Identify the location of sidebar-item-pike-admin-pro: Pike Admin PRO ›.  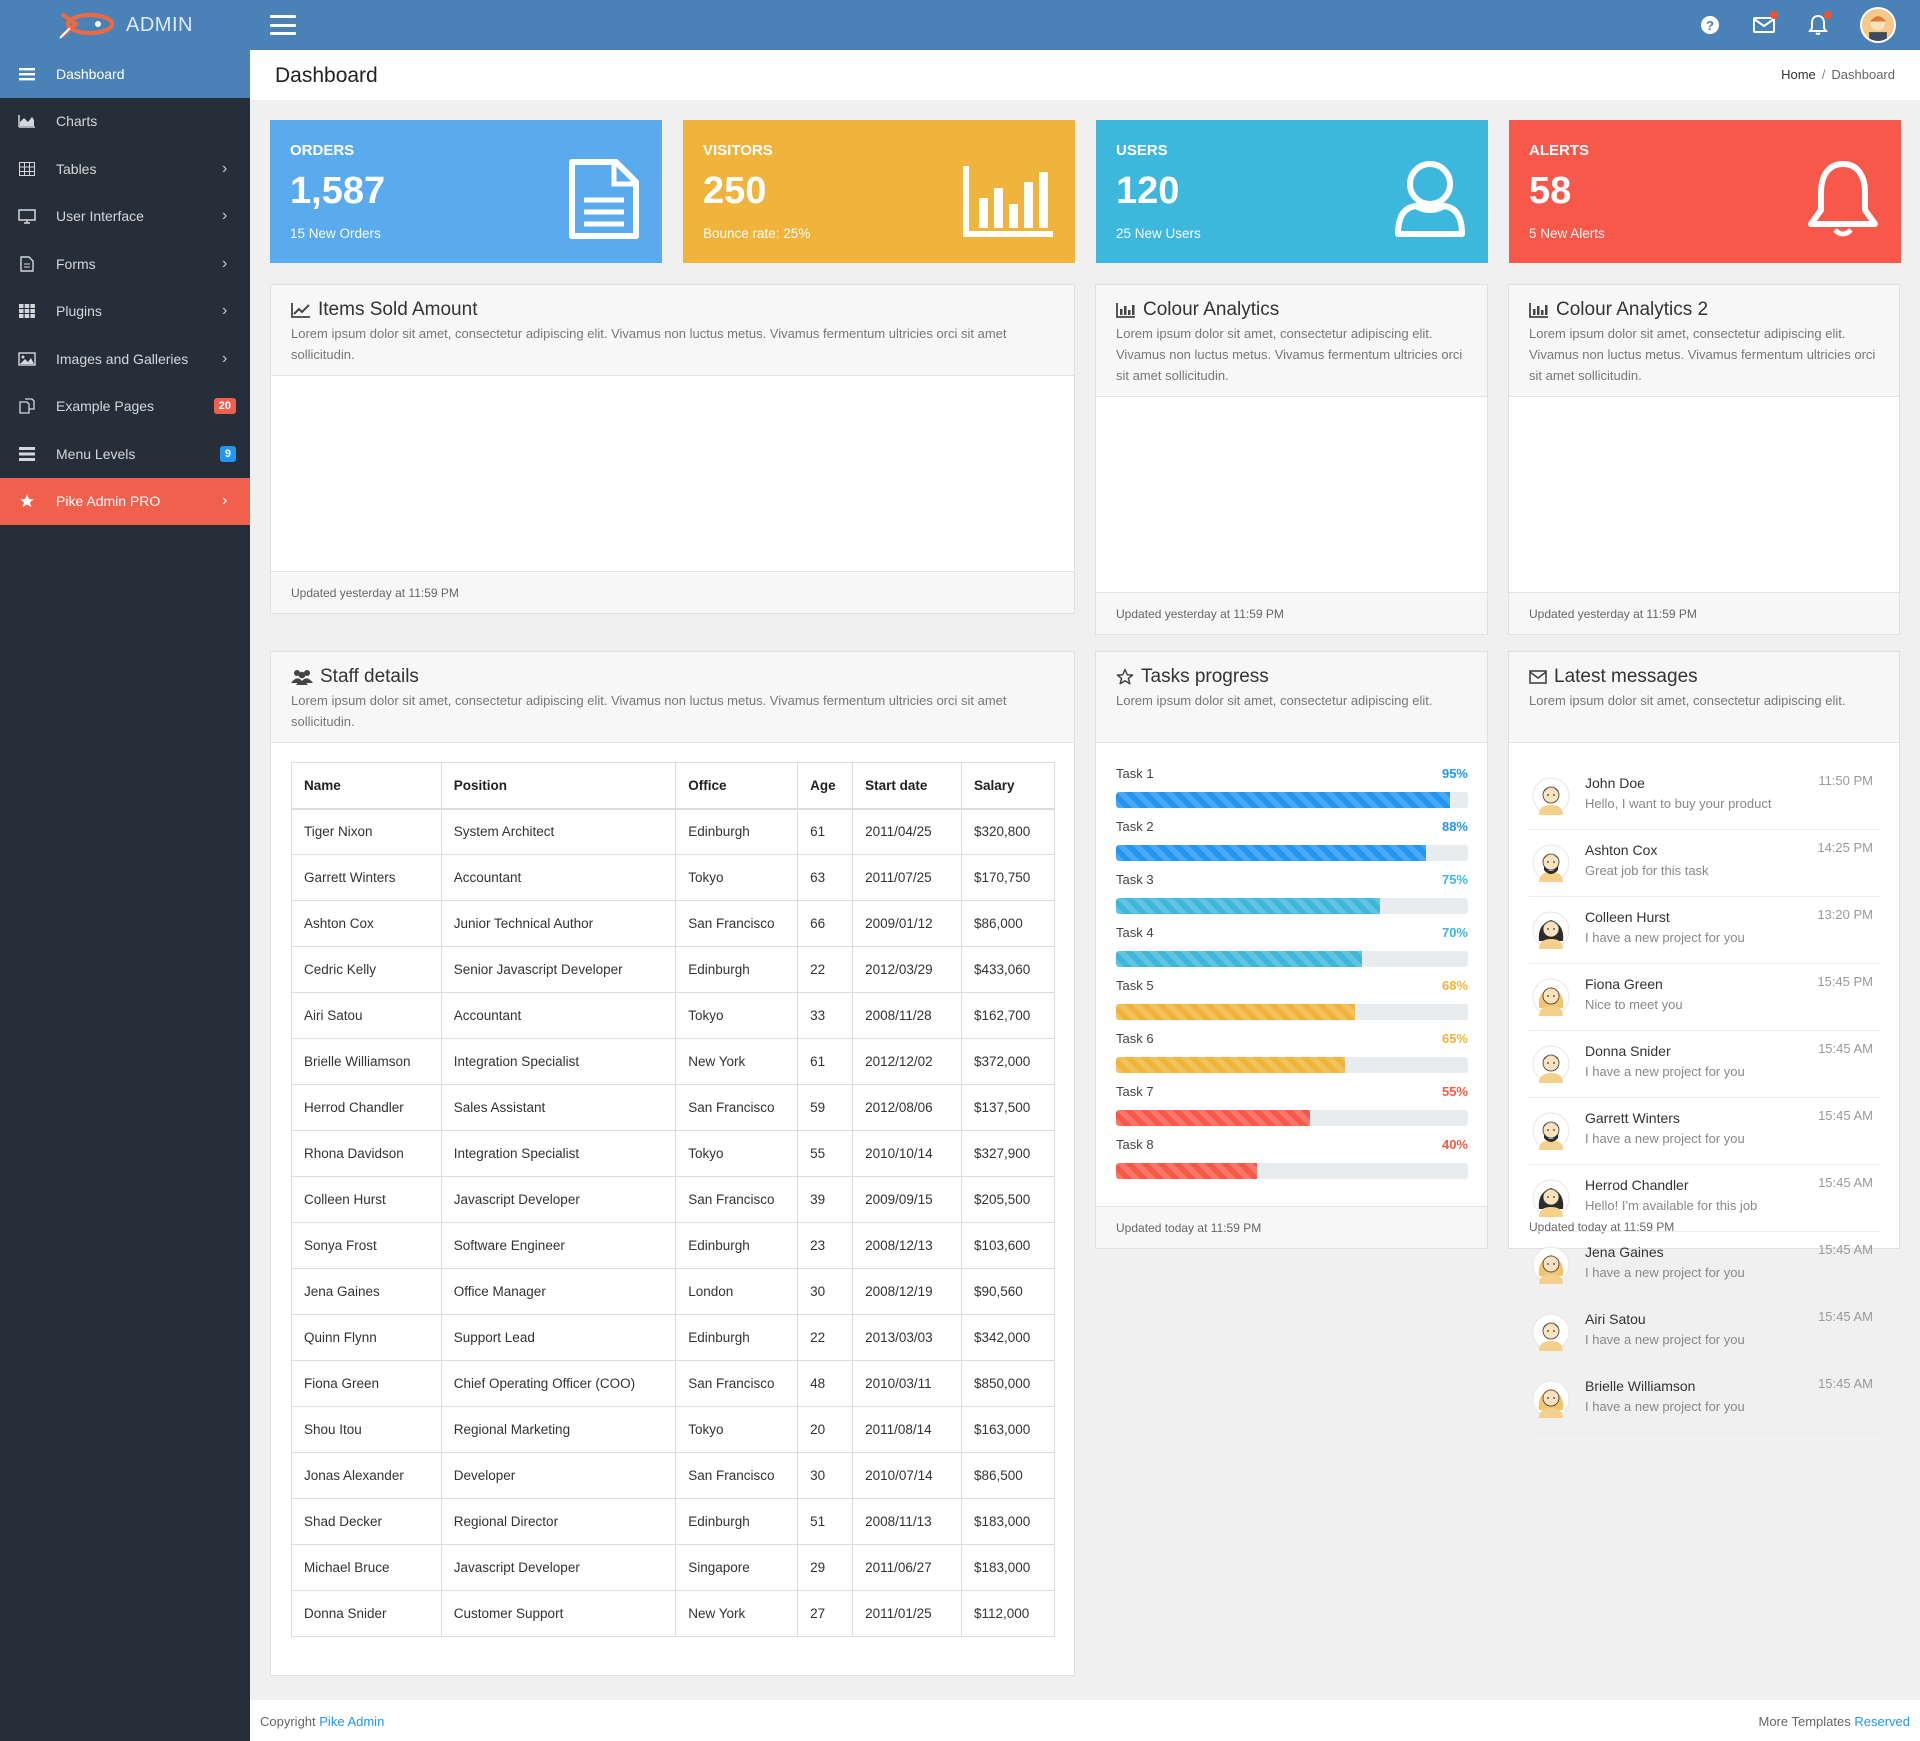
(125, 501).